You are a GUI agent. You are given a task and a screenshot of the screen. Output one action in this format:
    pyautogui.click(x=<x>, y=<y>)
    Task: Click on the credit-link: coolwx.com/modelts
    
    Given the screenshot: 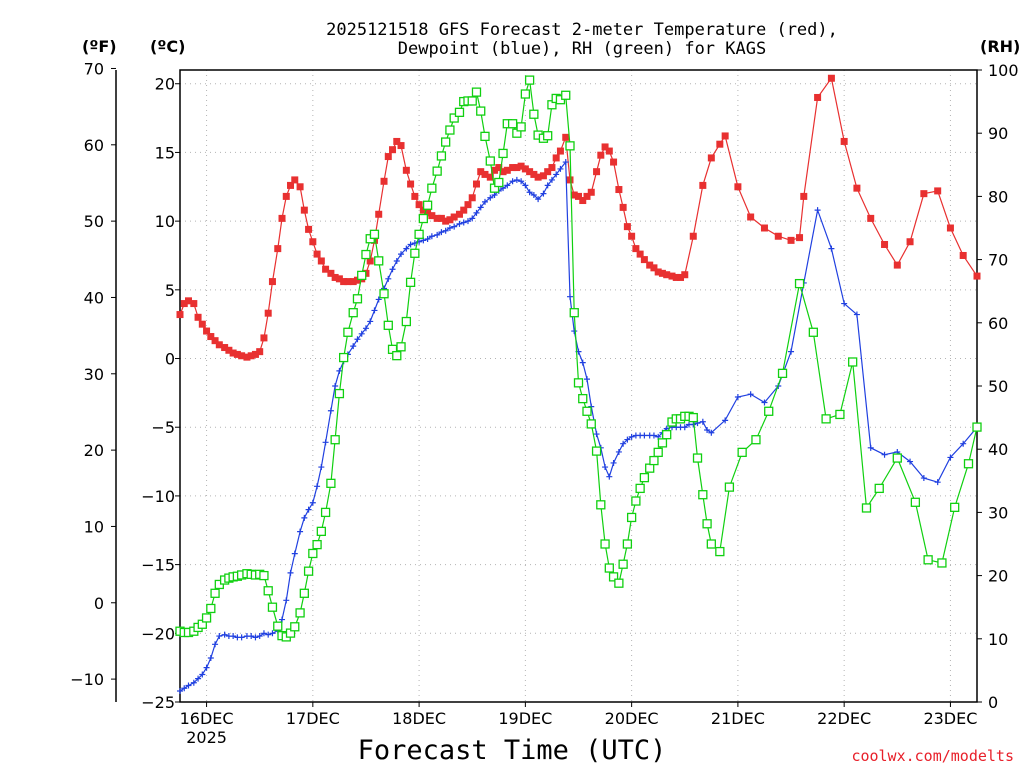 What is the action you would take?
    pyautogui.click(x=932, y=756)
    